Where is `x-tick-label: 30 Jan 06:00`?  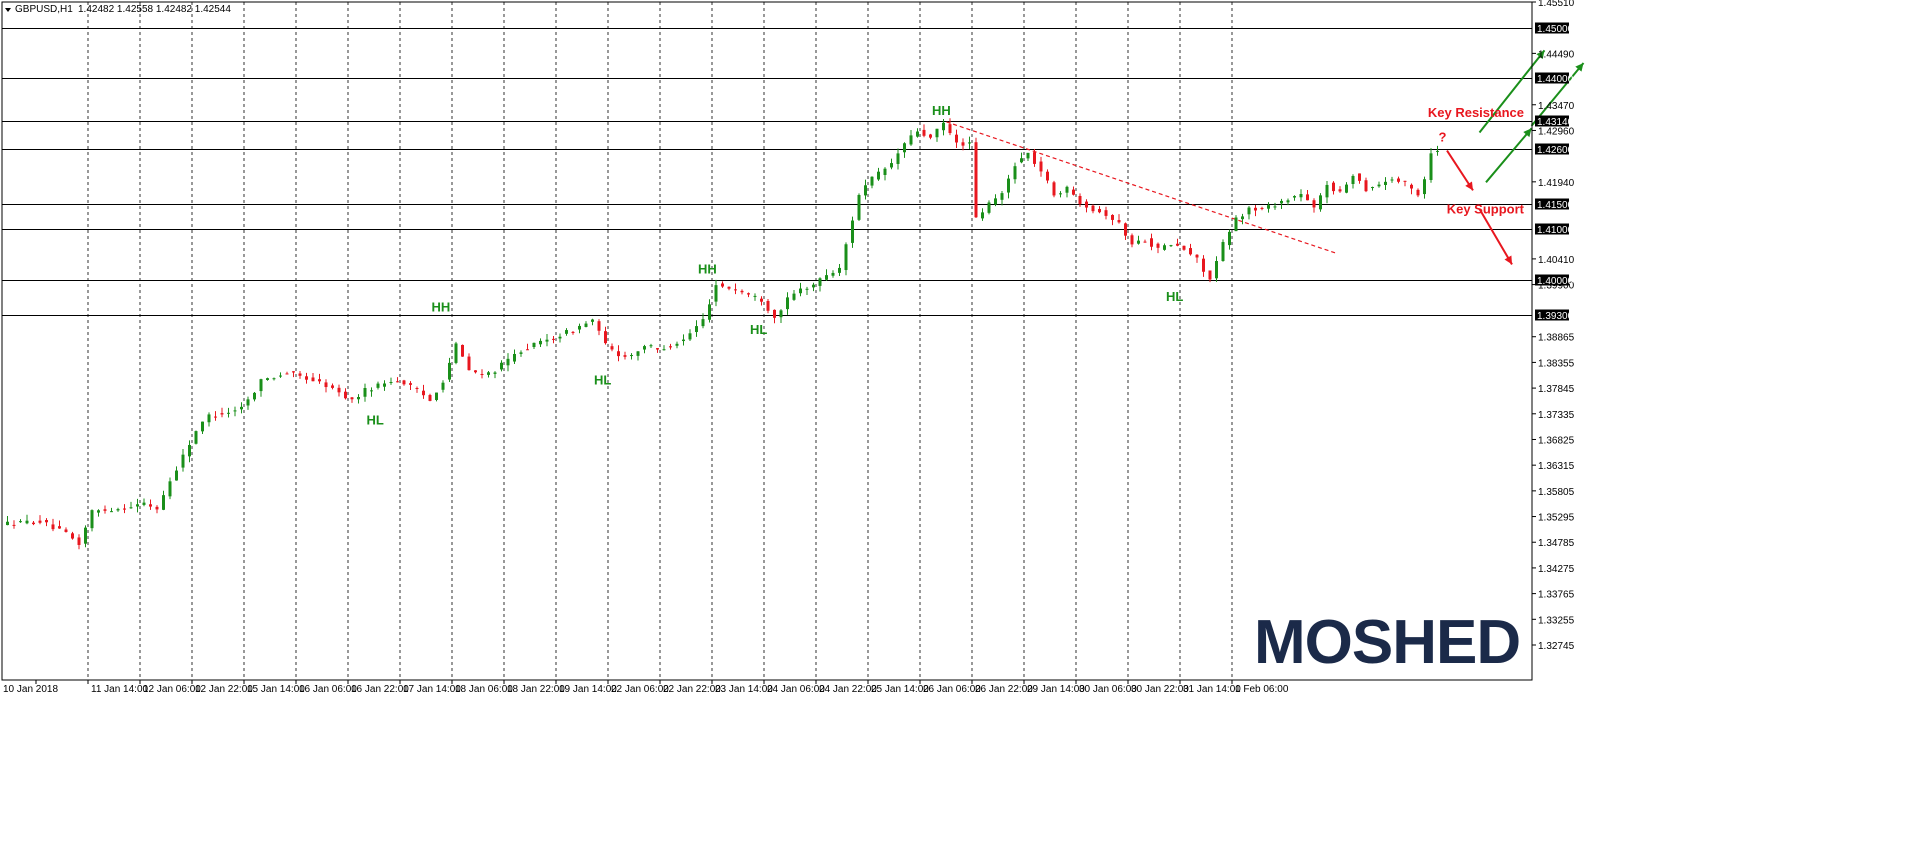 x-tick-label: 30 Jan 06:00 is located at coordinates (1108, 689).